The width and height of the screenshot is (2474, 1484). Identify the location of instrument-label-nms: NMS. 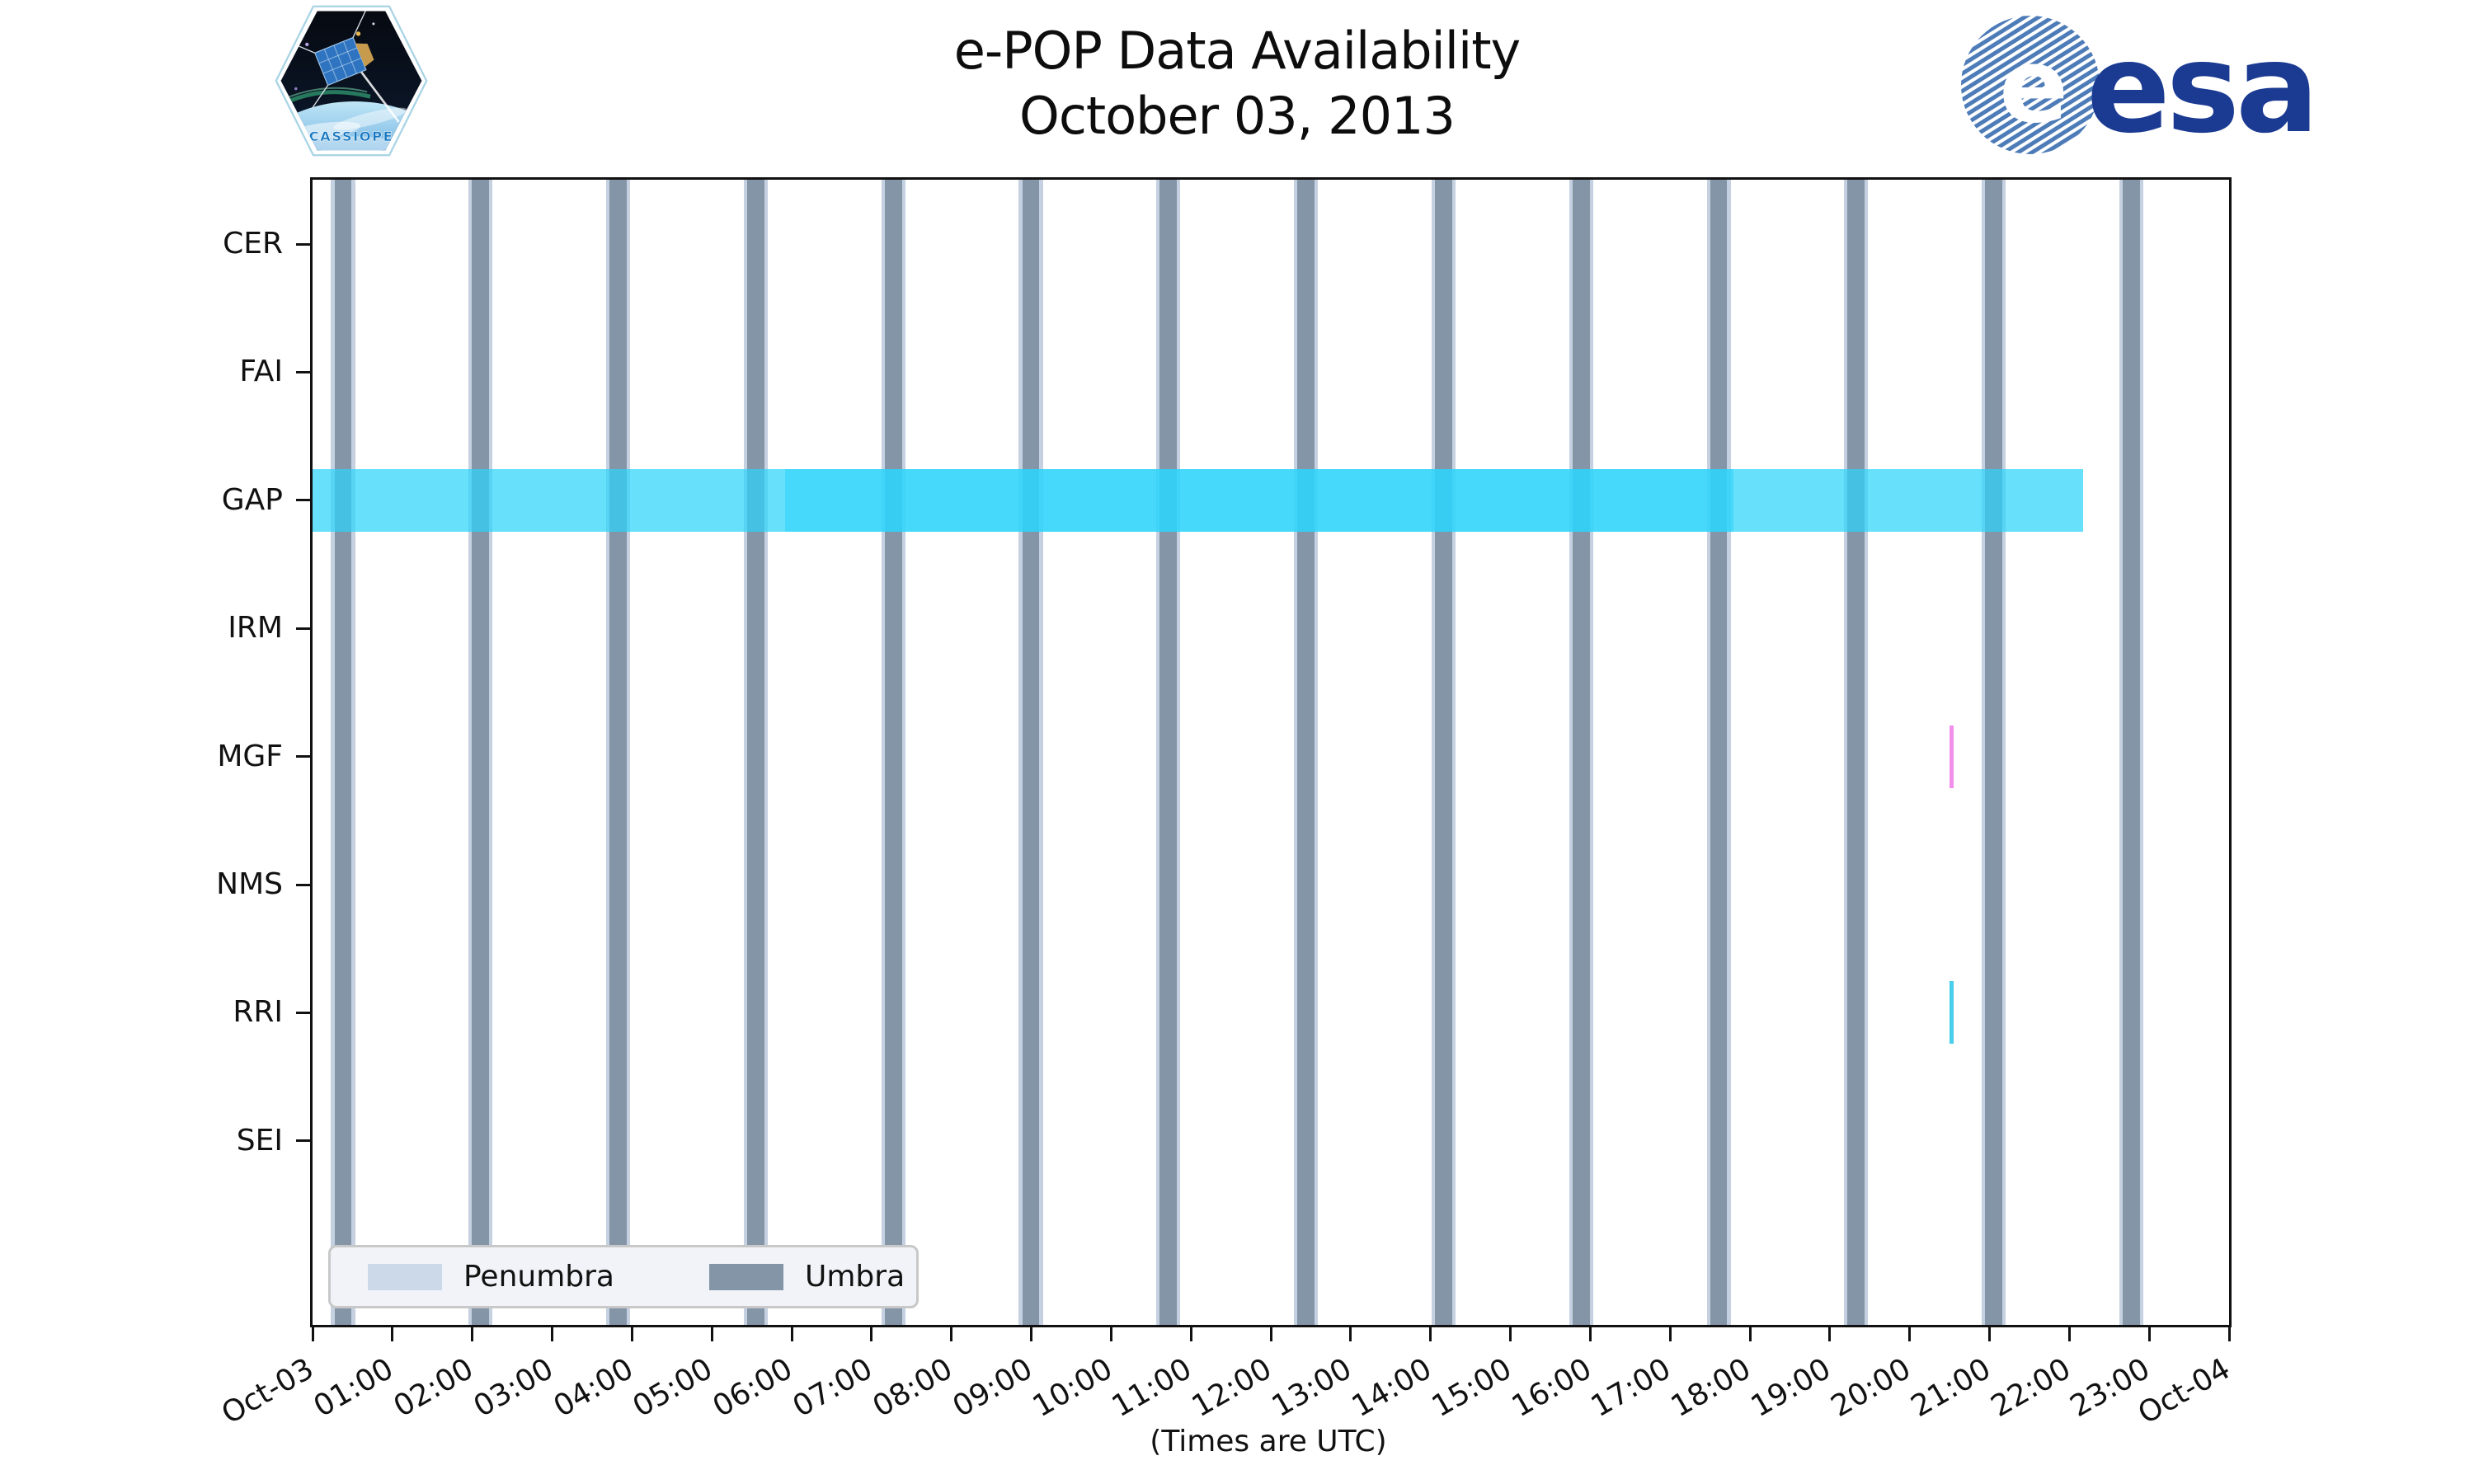
(249, 884).